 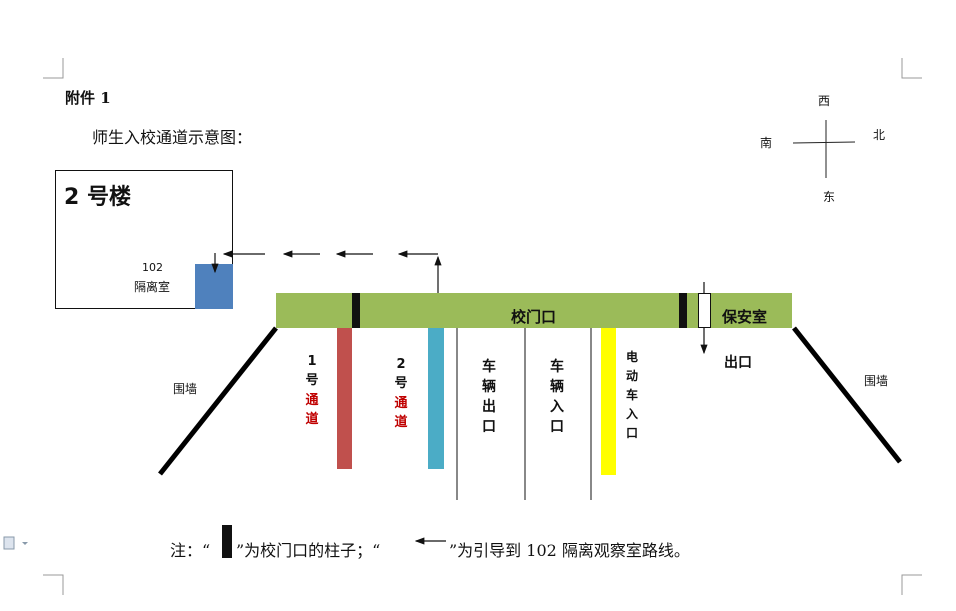 What do you see at coordinates (745, 317) in the screenshot?
I see `security-room-label: 保安室` at bounding box center [745, 317].